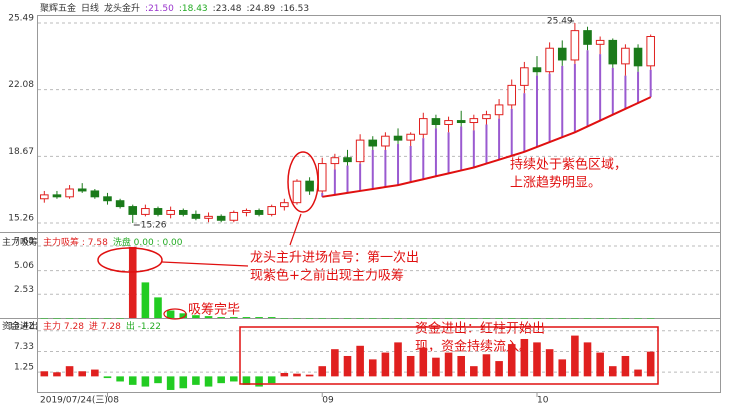 The width and height of the screenshot is (738, 407). What do you see at coordinates (473, 347) in the screenshot?
I see `annotation: 现，资金持续流入。` at bounding box center [473, 347].